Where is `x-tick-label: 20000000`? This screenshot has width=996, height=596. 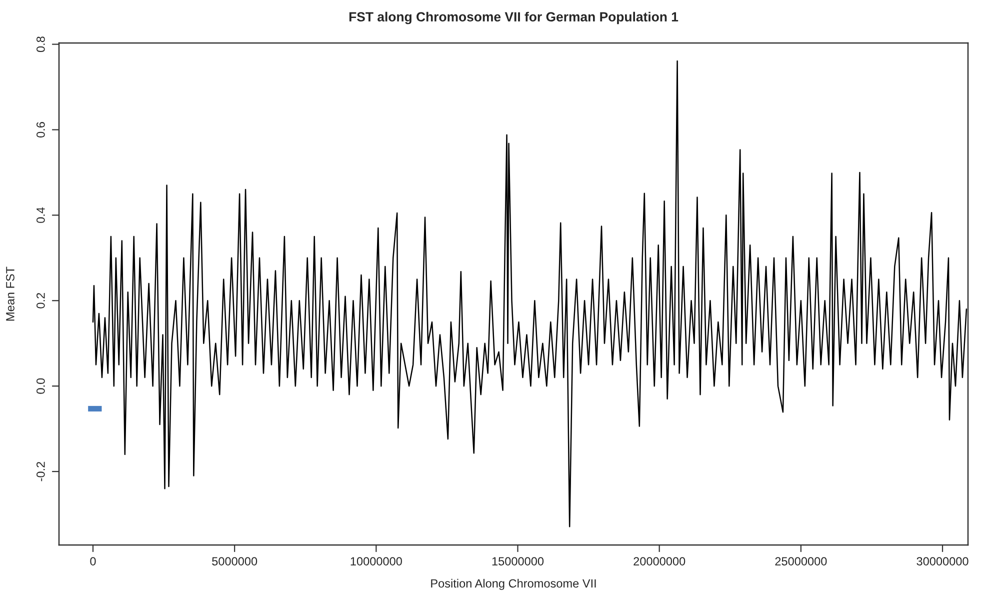 x-tick-label: 20000000 is located at coordinates (660, 561).